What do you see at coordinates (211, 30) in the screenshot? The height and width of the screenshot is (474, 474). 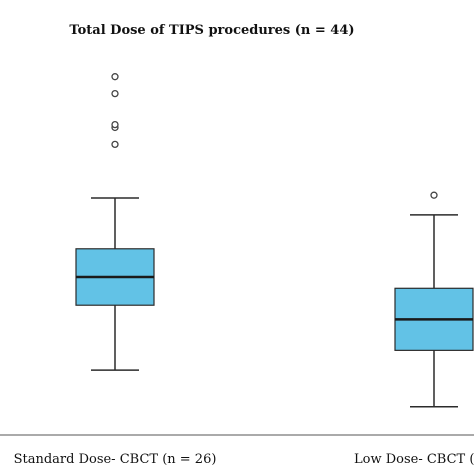 I see `chart-title: Total Dose of TIPS procedures (n = 44)` at bounding box center [211, 30].